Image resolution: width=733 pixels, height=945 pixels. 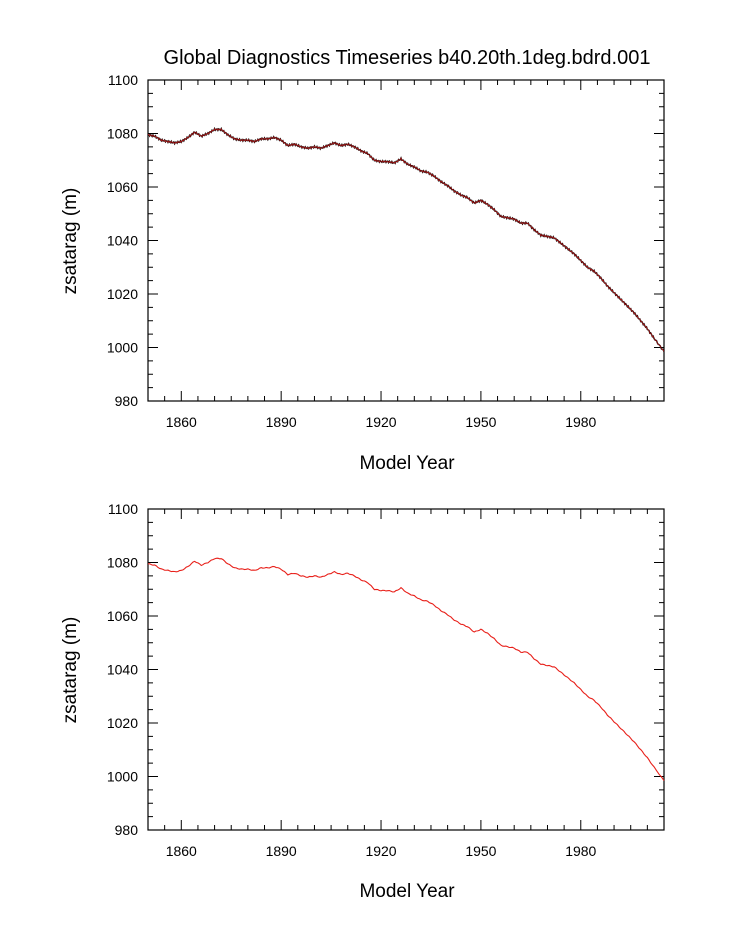 What do you see at coordinates (70, 670) in the screenshot?
I see `bottom-y-axis-label: zsatarag (m)` at bounding box center [70, 670].